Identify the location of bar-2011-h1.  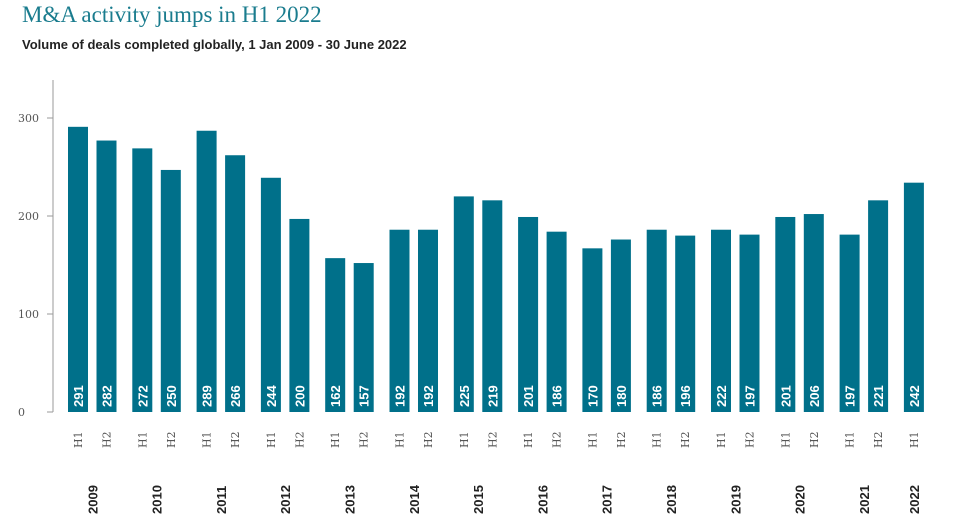
(206, 271).